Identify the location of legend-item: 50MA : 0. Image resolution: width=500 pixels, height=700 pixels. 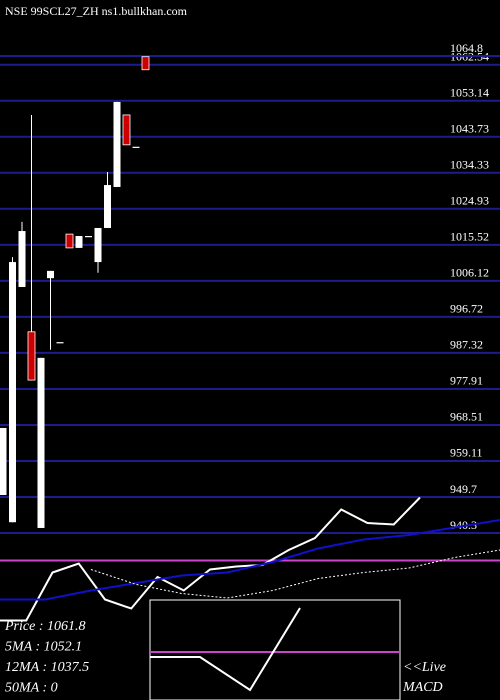
(31, 688).